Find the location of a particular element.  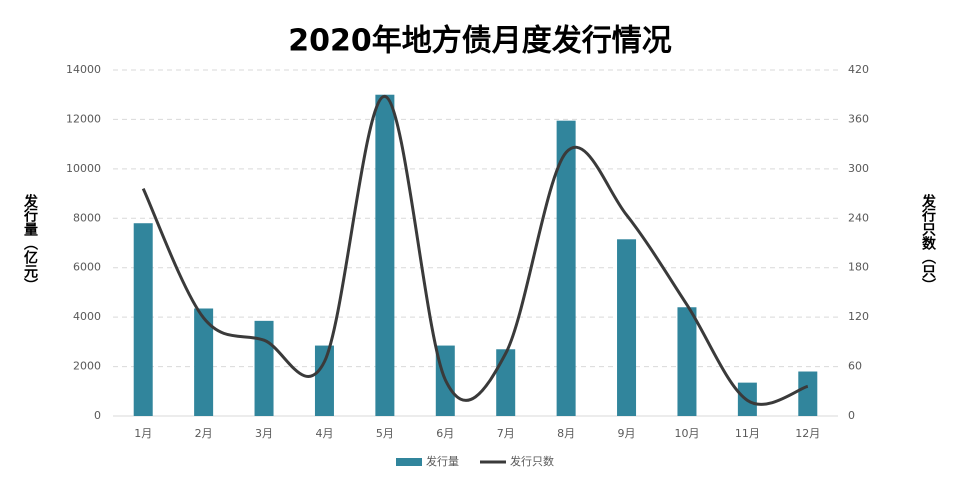

x-tick-label: 10月 is located at coordinates (686, 433).